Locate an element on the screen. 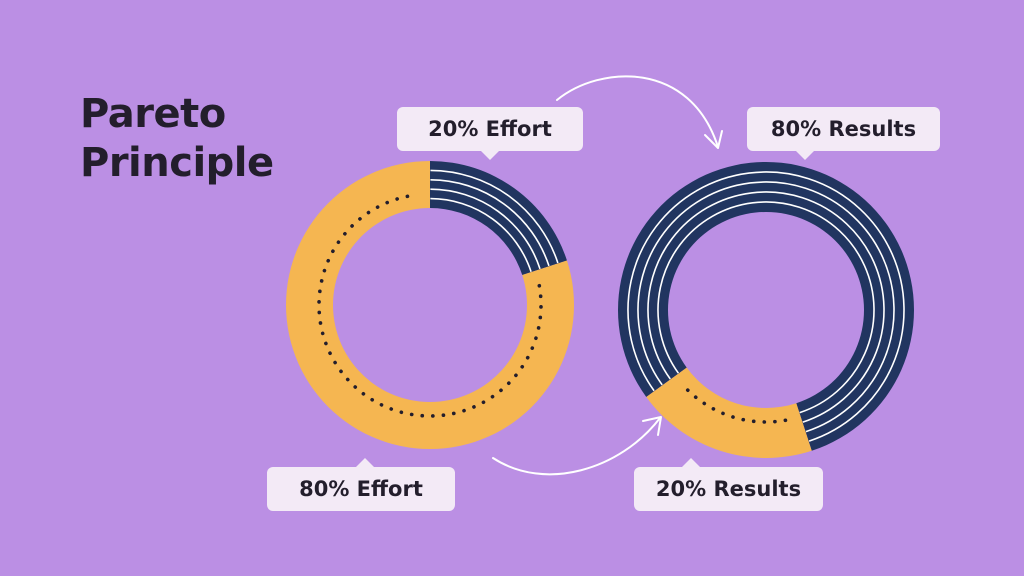 The height and width of the screenshot is (576, 1024). results-donut is located at coordinates (766, 310).